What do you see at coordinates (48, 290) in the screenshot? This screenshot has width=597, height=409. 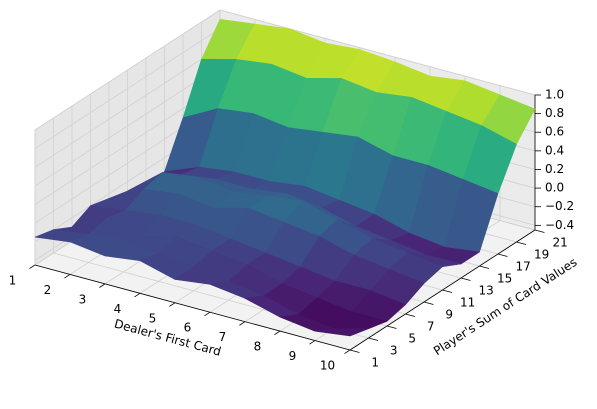 I see `x-tick-label: 2` at bounding box center [48, 290].